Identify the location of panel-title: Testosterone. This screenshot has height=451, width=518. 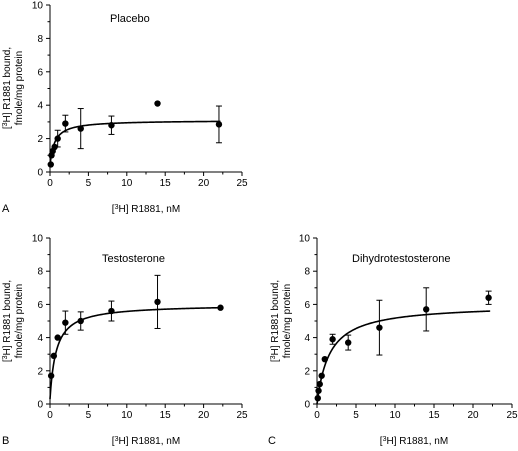
(133, 259).